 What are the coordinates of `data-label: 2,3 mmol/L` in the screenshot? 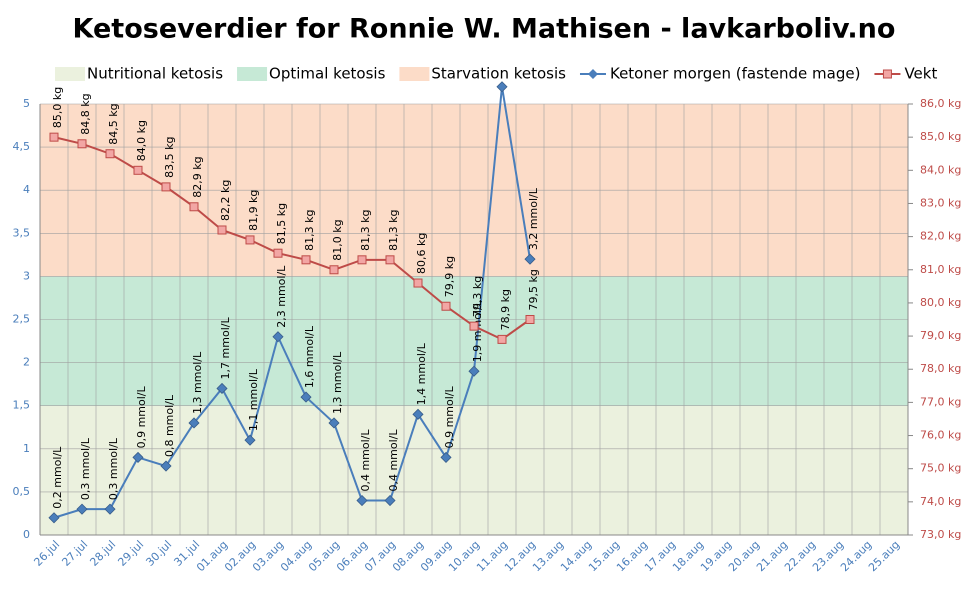 It's located at (281, 296).